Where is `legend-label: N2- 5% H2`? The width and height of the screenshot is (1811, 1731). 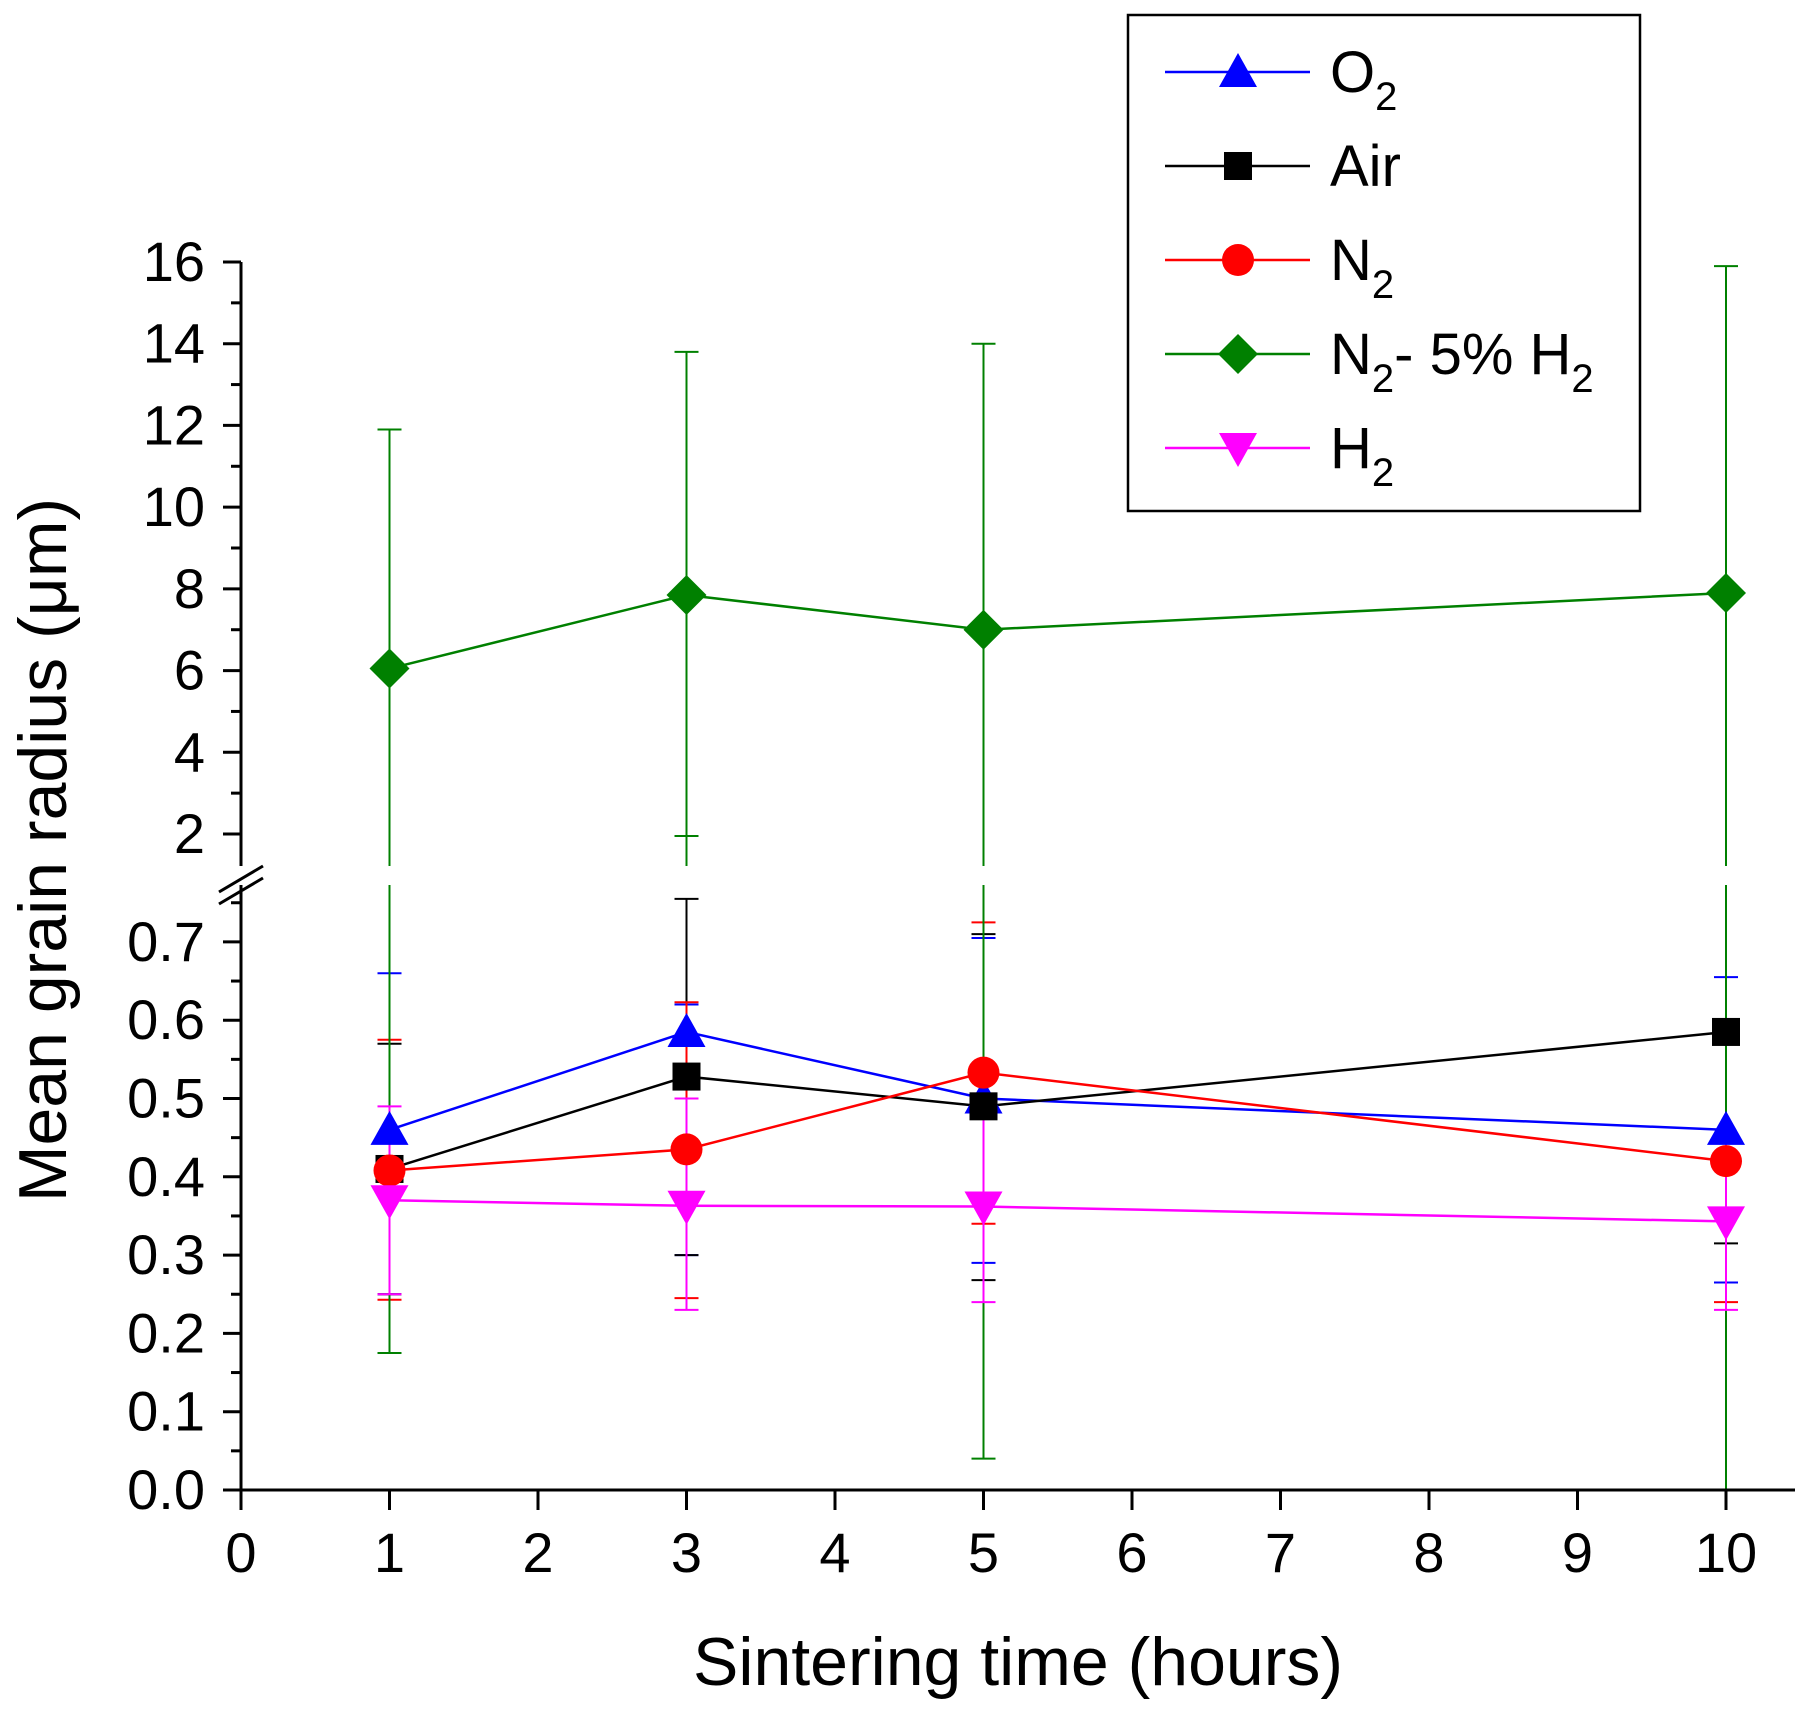
legend-label: N2- 5% H2 is located at coordinates (1462, 361).